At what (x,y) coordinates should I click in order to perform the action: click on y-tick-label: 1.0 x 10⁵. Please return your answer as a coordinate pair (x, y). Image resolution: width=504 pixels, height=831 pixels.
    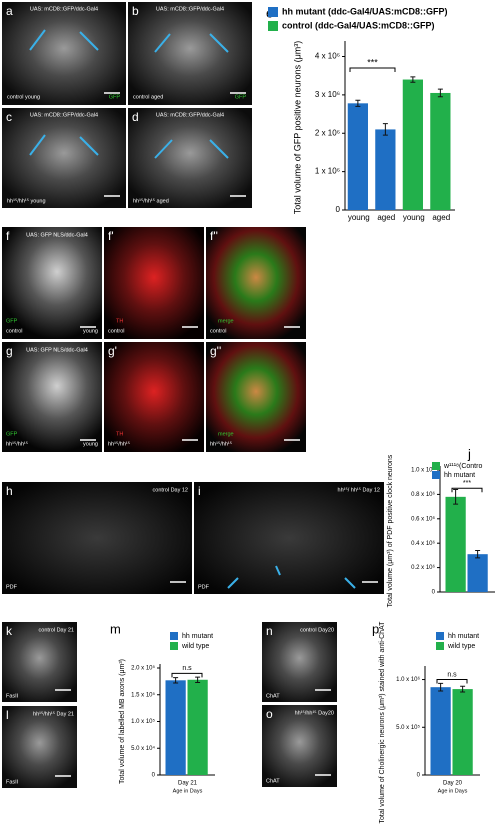
    Looking at the image, I should click on (143, 721).